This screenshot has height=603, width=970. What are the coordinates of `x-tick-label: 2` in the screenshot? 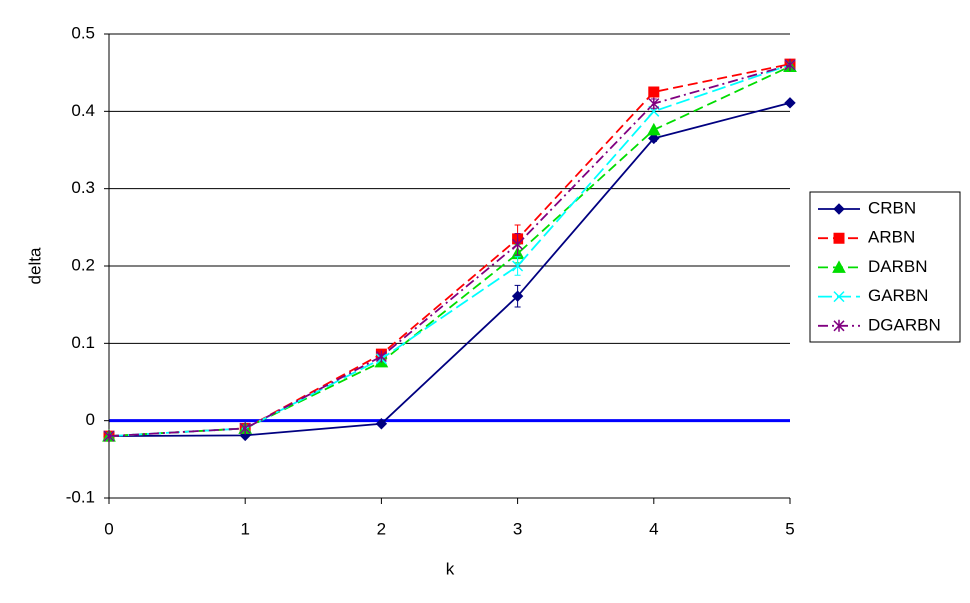 It's located at (381, 528).